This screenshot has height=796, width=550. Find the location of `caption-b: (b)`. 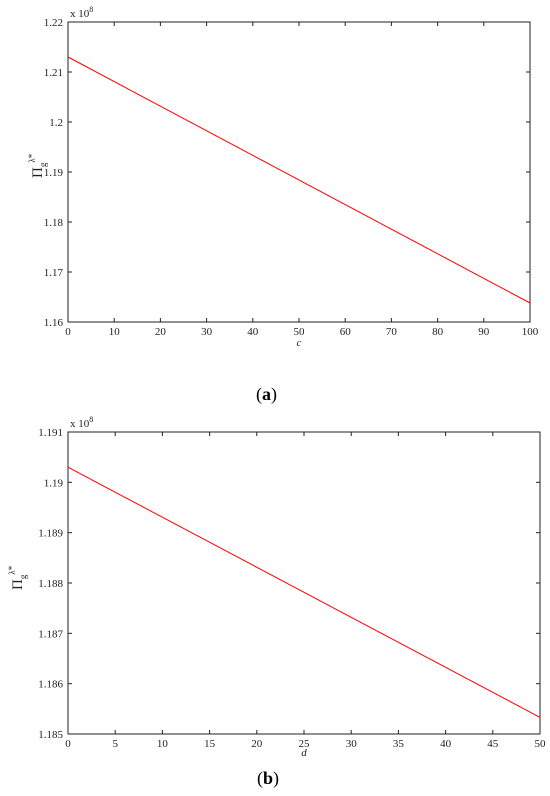

caption-b: (b) is located at coordinates (268, 778).